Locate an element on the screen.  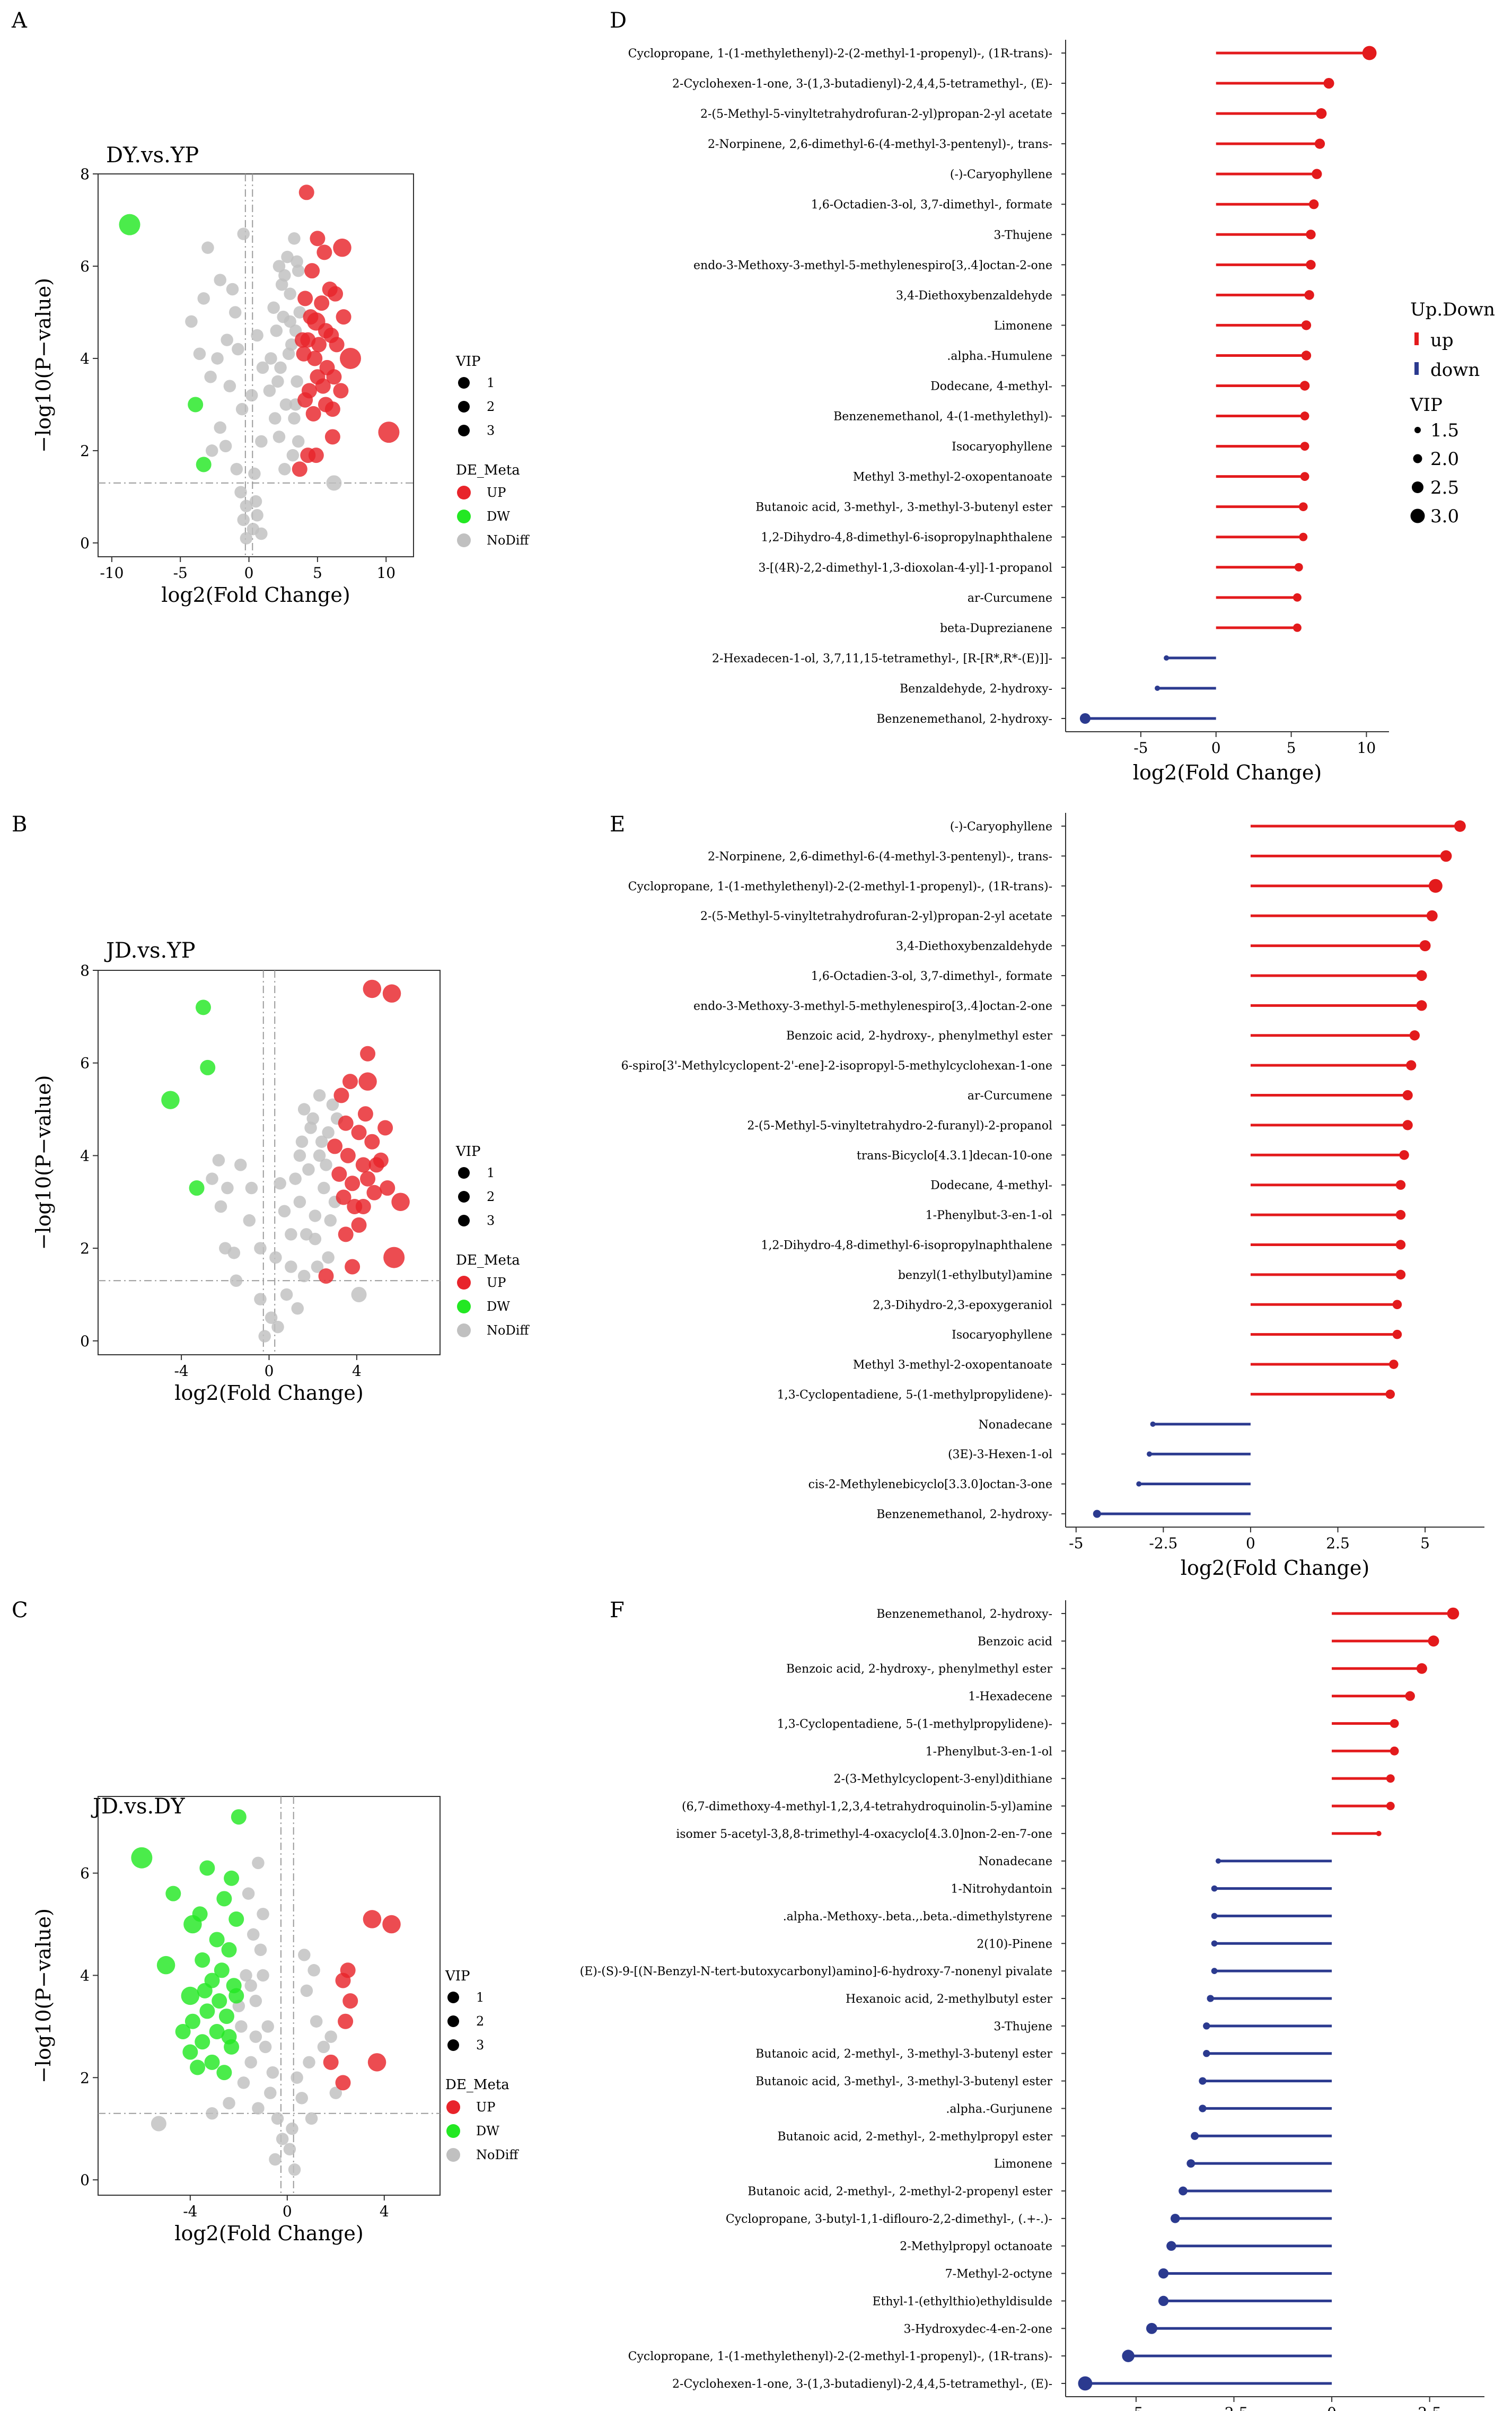
legend-de-label: UP is located at coordinates (497, 1282).